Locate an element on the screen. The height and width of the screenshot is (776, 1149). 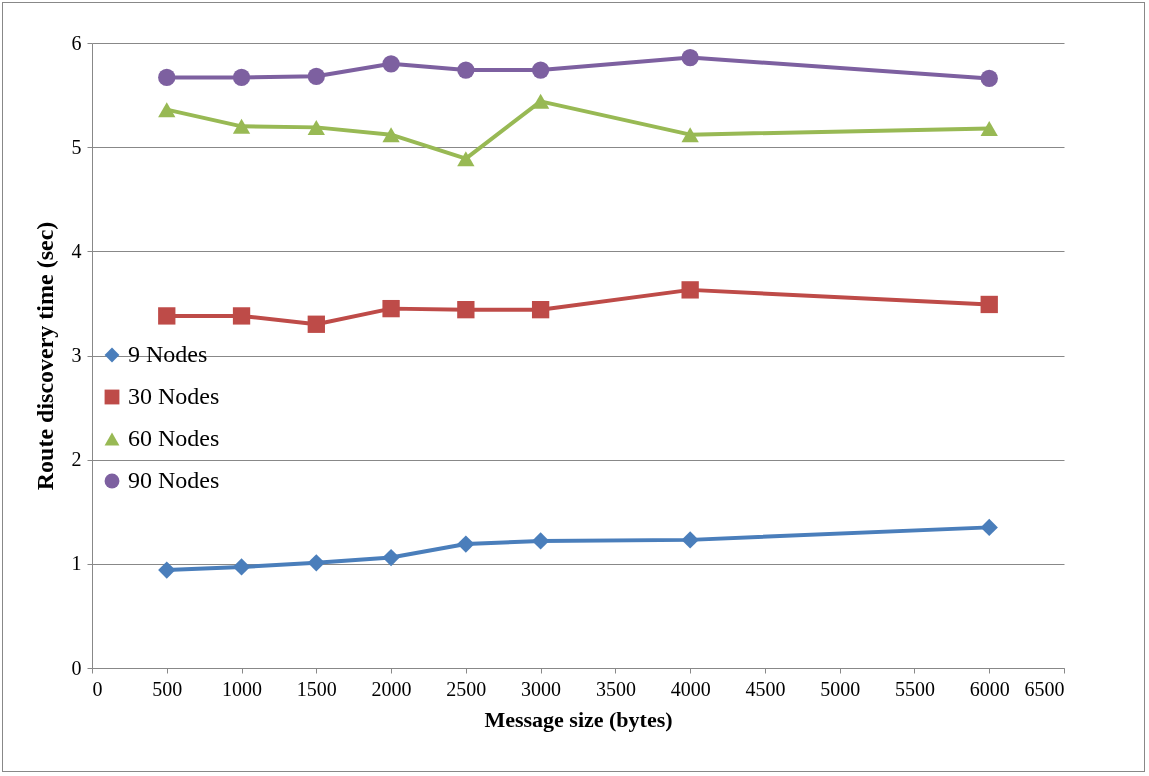
legend-label: 60 Nodes is located at coordinates (174, 438).